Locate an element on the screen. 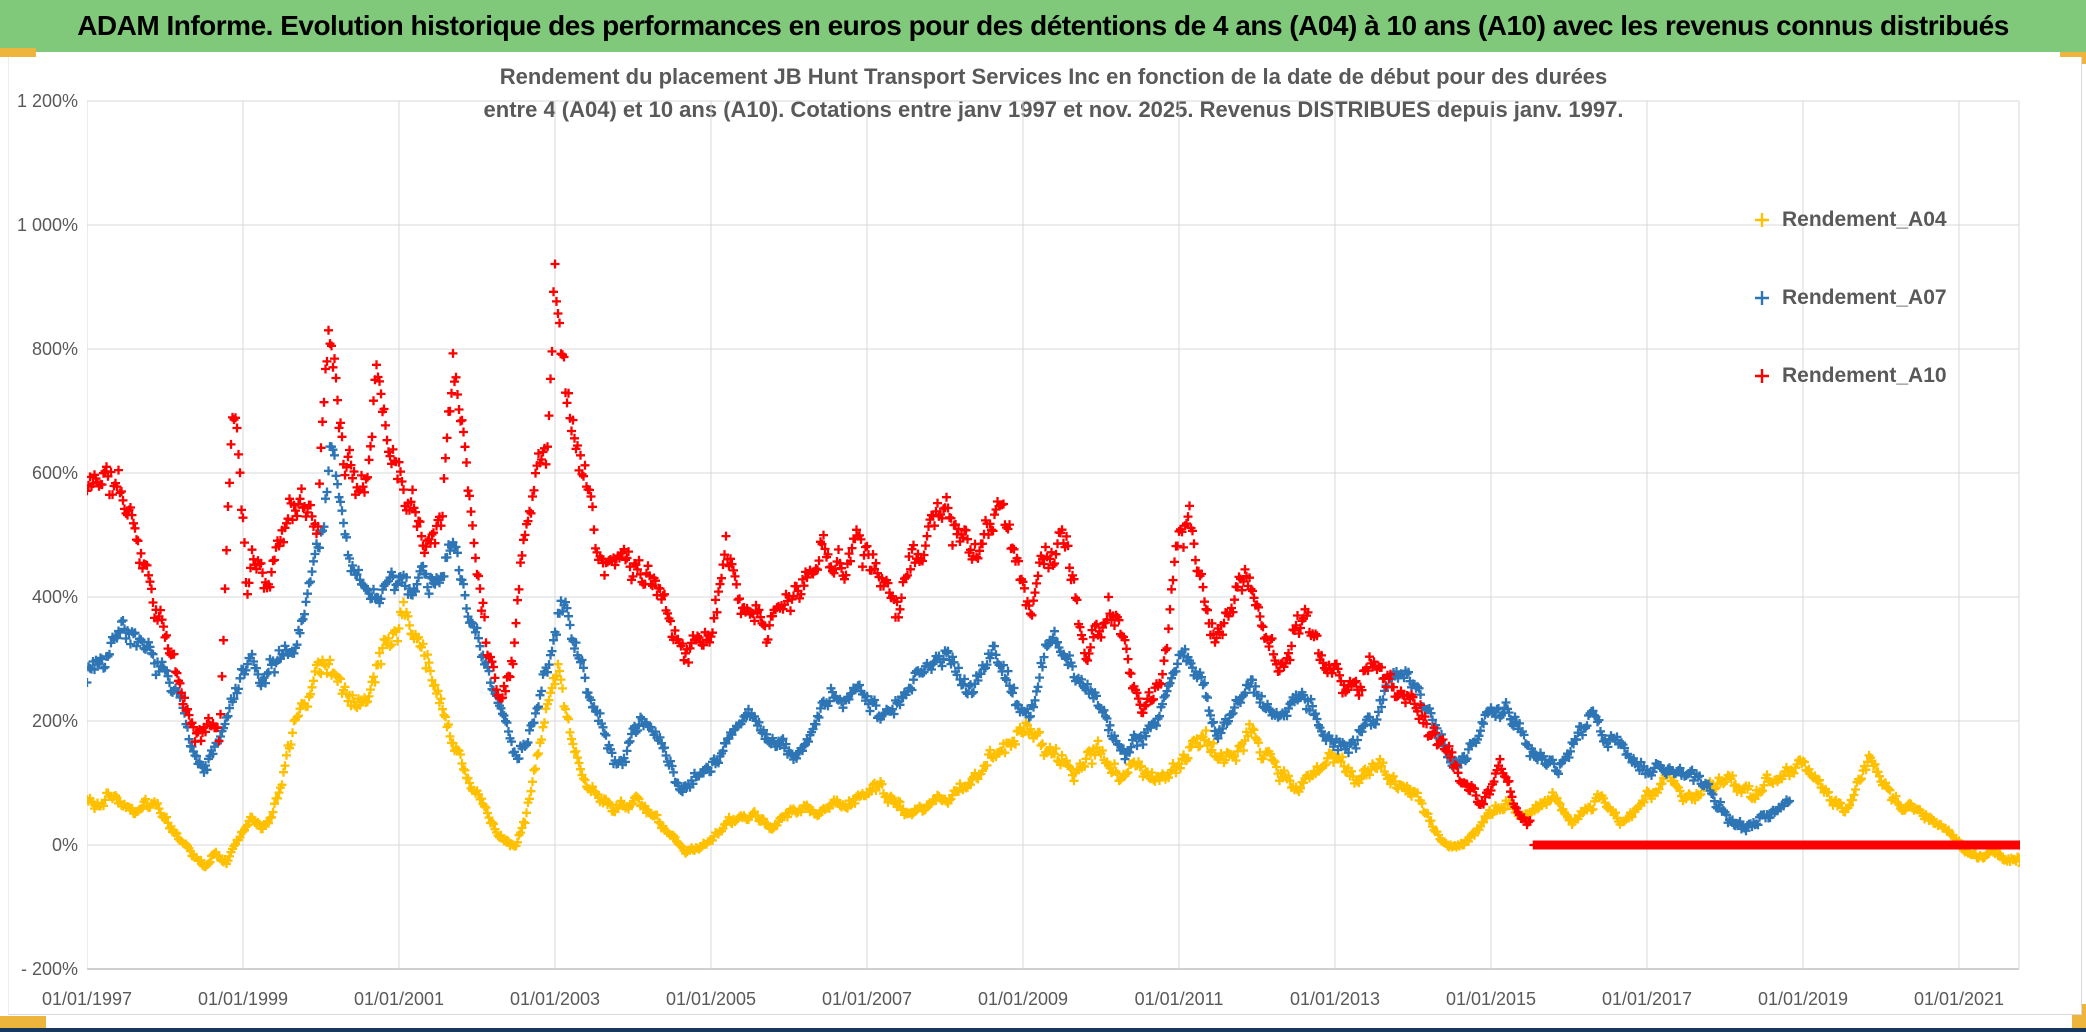 The image size is (2086, 1032). y-tick-label: 0% is located at coordinates (64, 845).